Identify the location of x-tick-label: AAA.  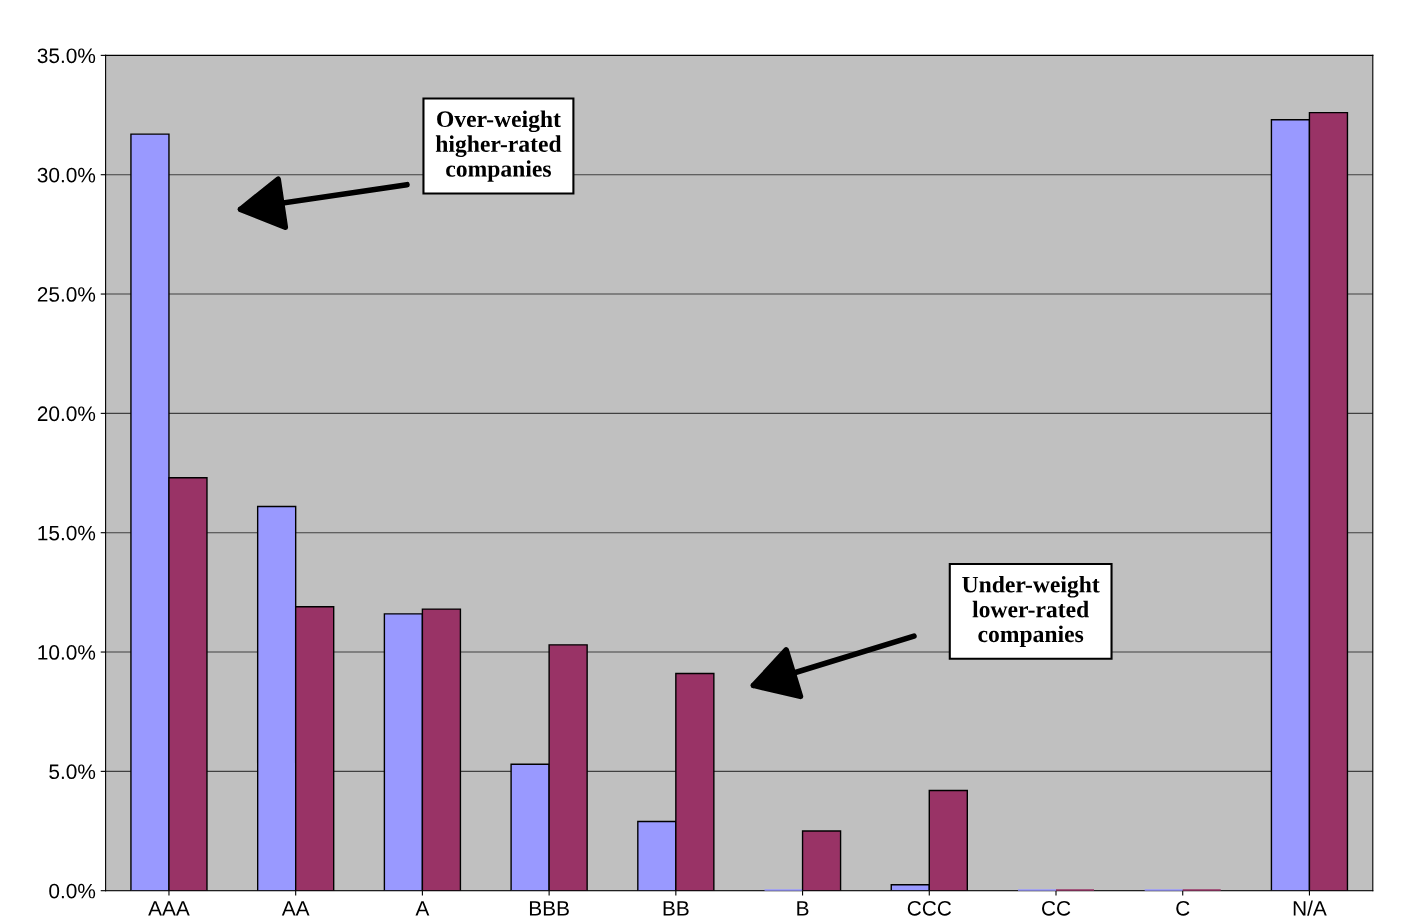
(169, 908).